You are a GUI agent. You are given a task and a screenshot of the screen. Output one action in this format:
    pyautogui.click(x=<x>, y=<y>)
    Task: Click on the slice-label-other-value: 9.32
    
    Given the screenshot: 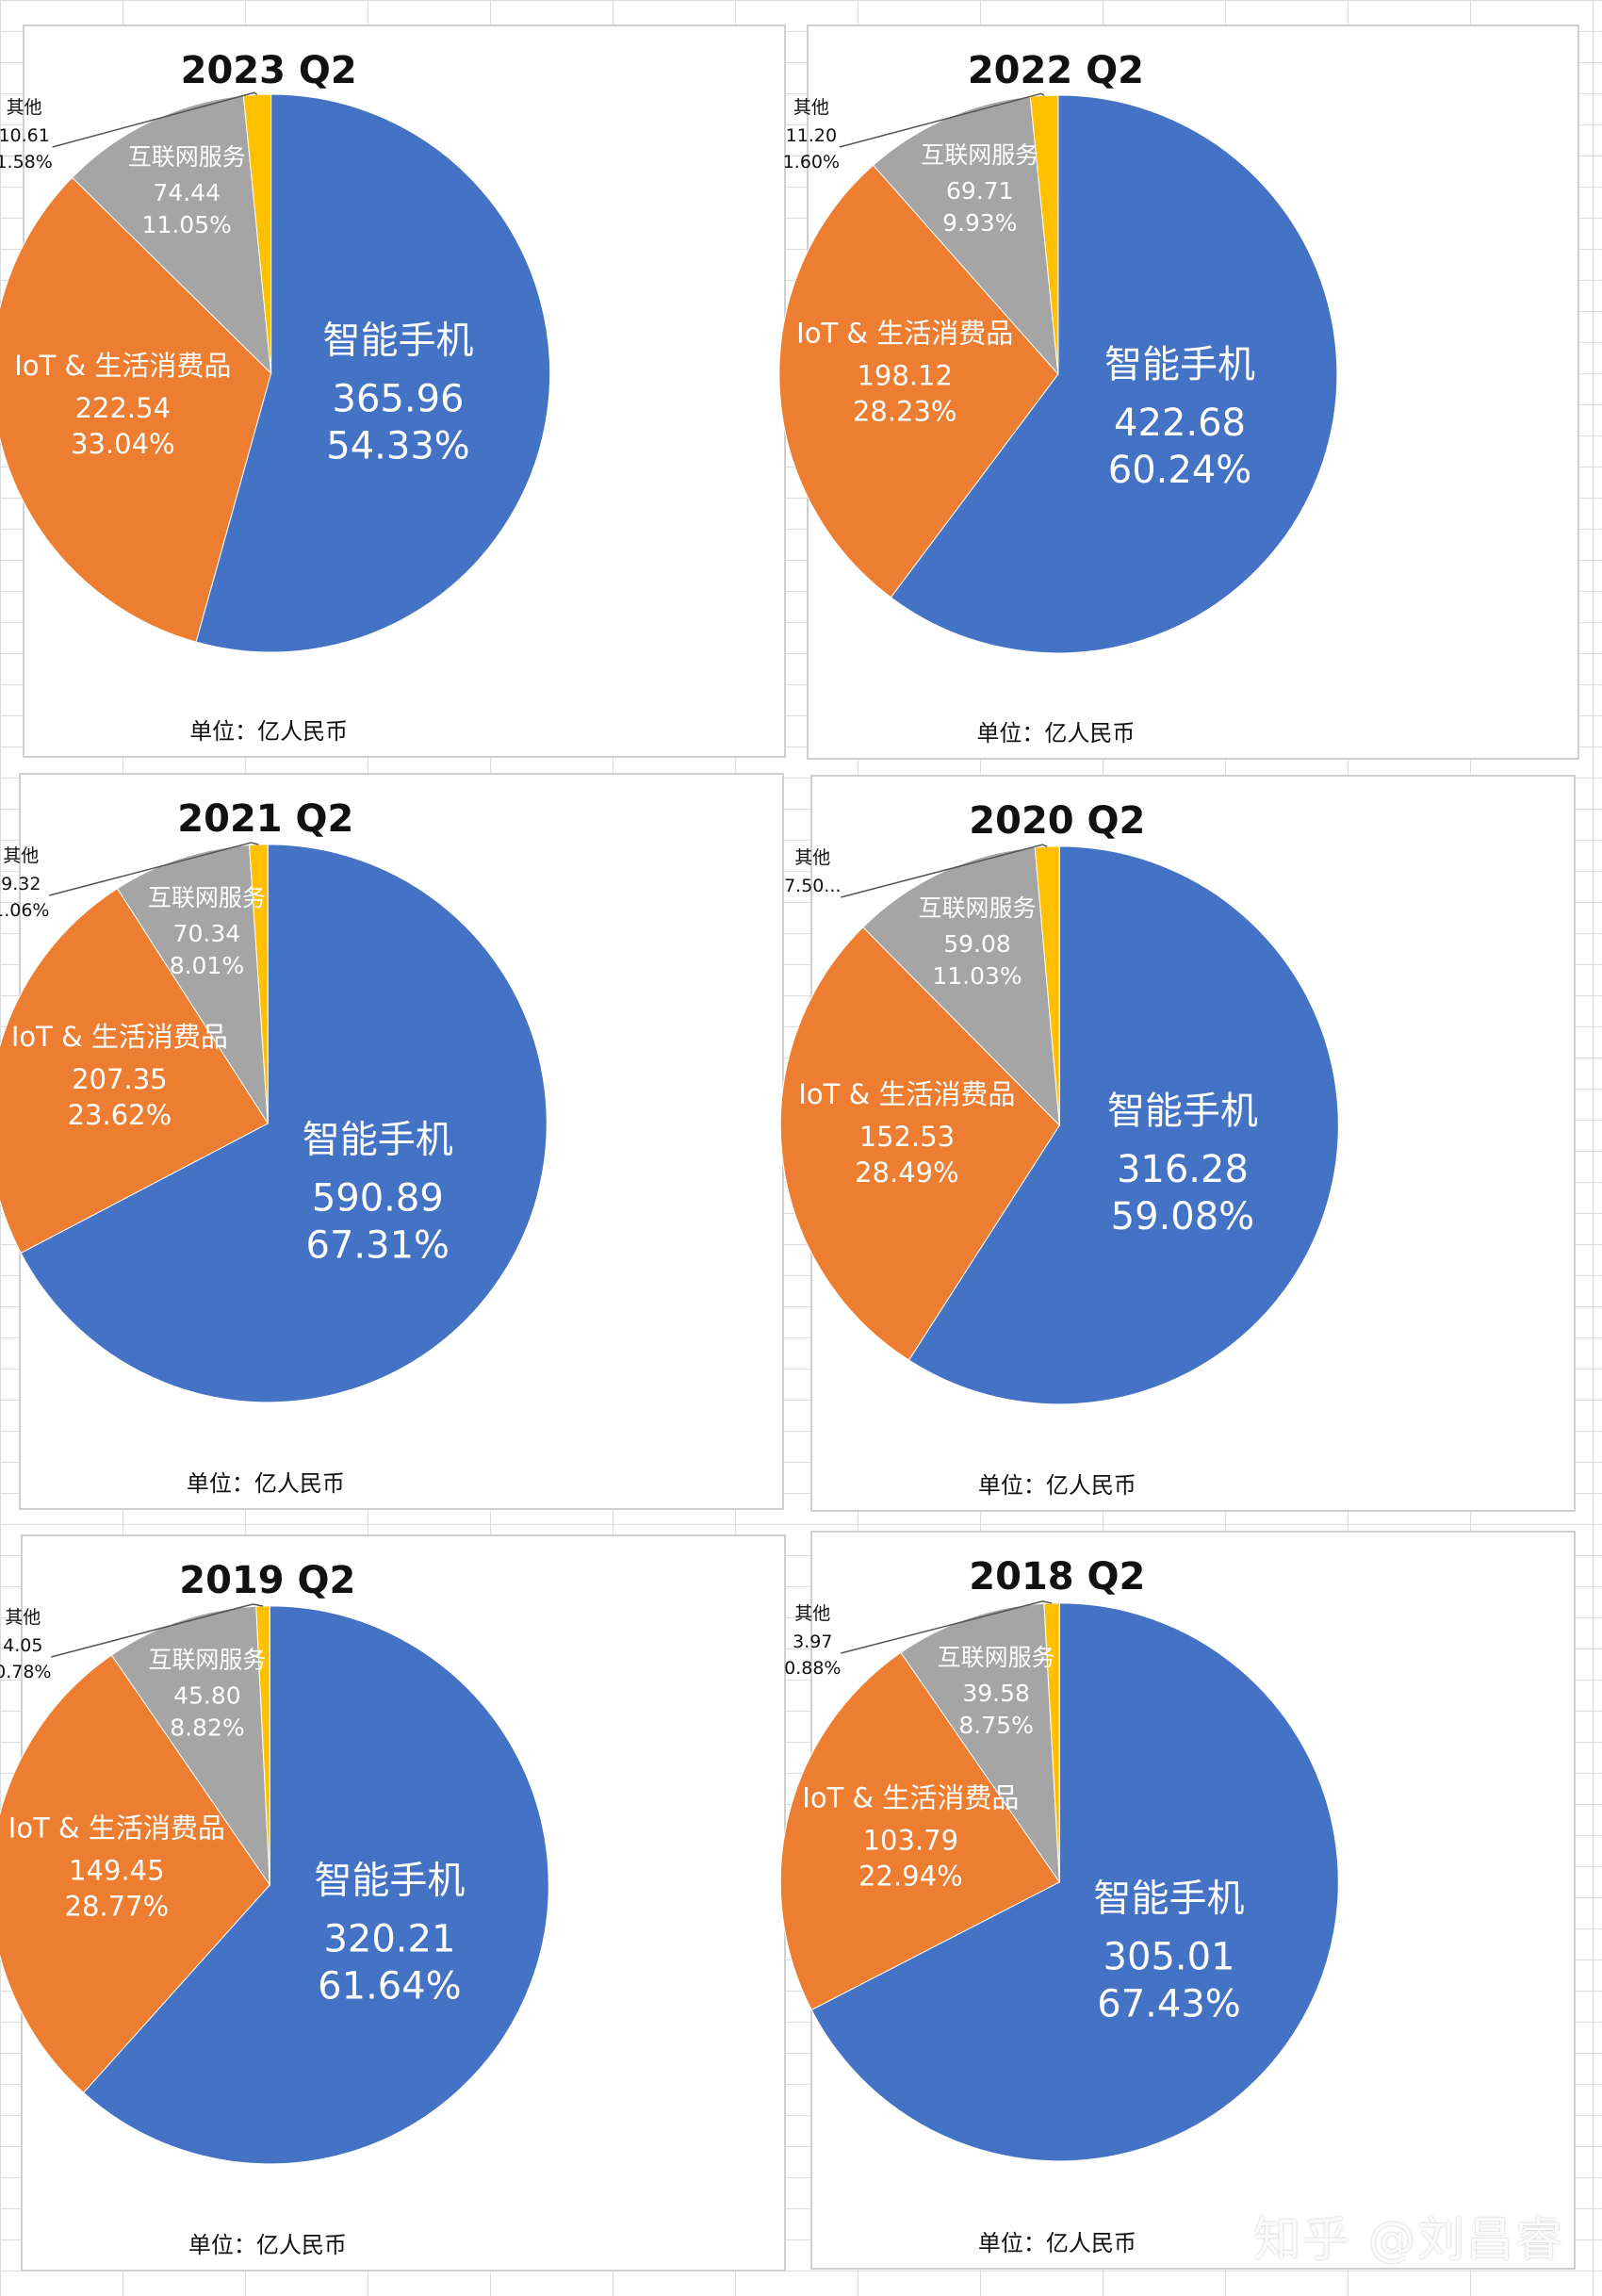 What is the action you would take?
    pyautogui.click(x=21, y=884)
    